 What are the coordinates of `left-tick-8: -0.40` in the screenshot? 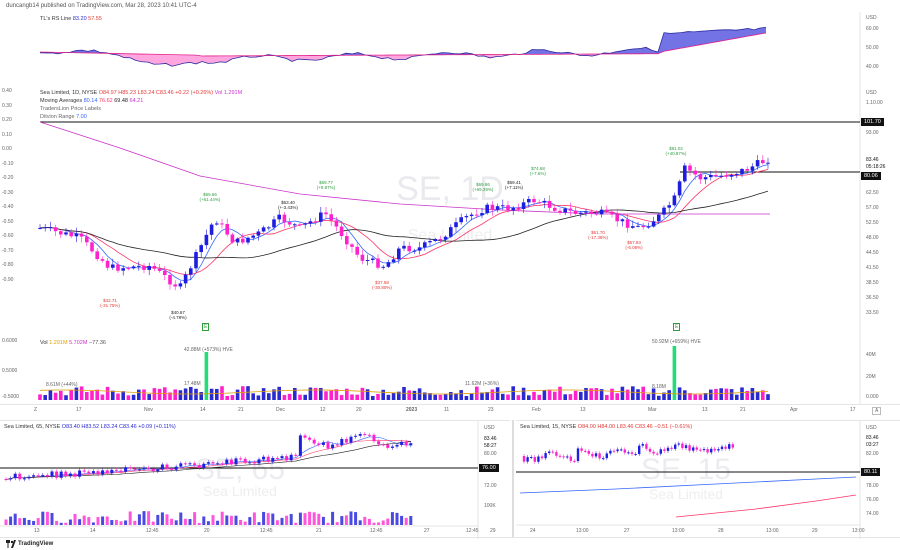 It's located at (8, 207).